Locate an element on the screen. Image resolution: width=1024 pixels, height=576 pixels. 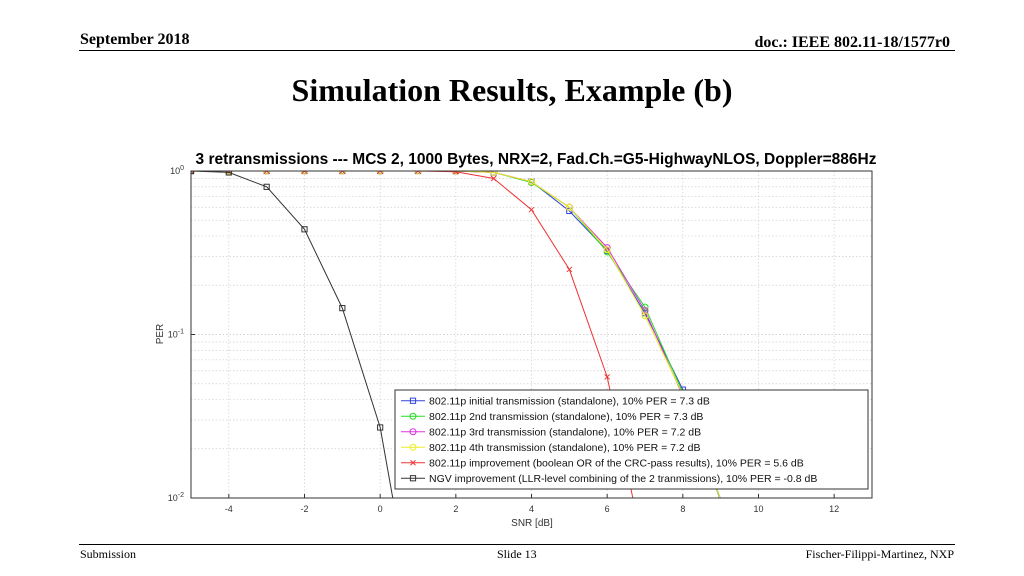
header-divider is located at coordinates (517, 50).